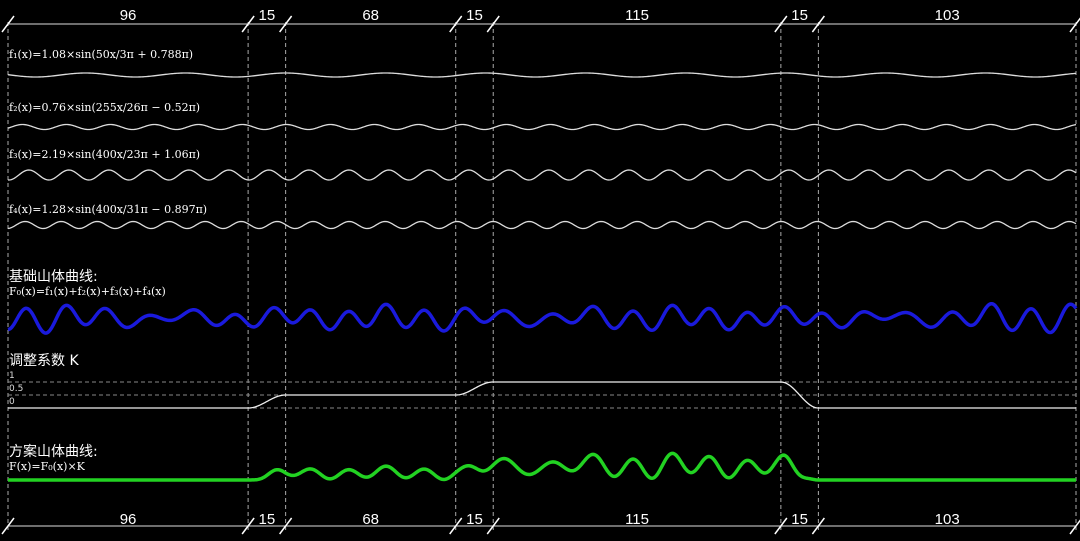 This screenshot has width=1080, height=541. What do you see at coordinates (128, 519) in the screenshot?
I see `dimension-label-bottom-0: 96` at bounding box center [128, 519].